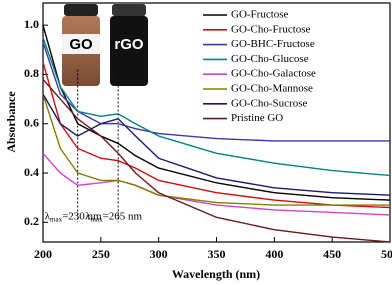 This screenshot has width=392, height=285. I want to click on y-tick-label: 0.2, so click(31, 221).